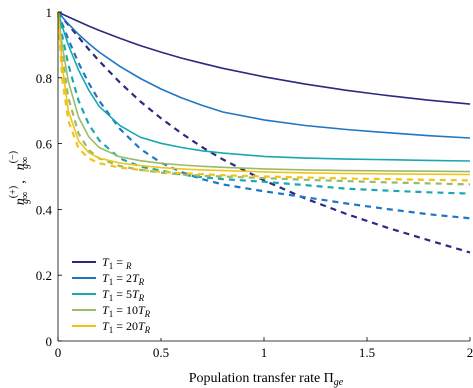 Image resolution: width=473 pixels, height=388 pixels. Describe the element at coordinates (44, 275) in the screenshot. I see `y-tick-label: 0.2` at that location.